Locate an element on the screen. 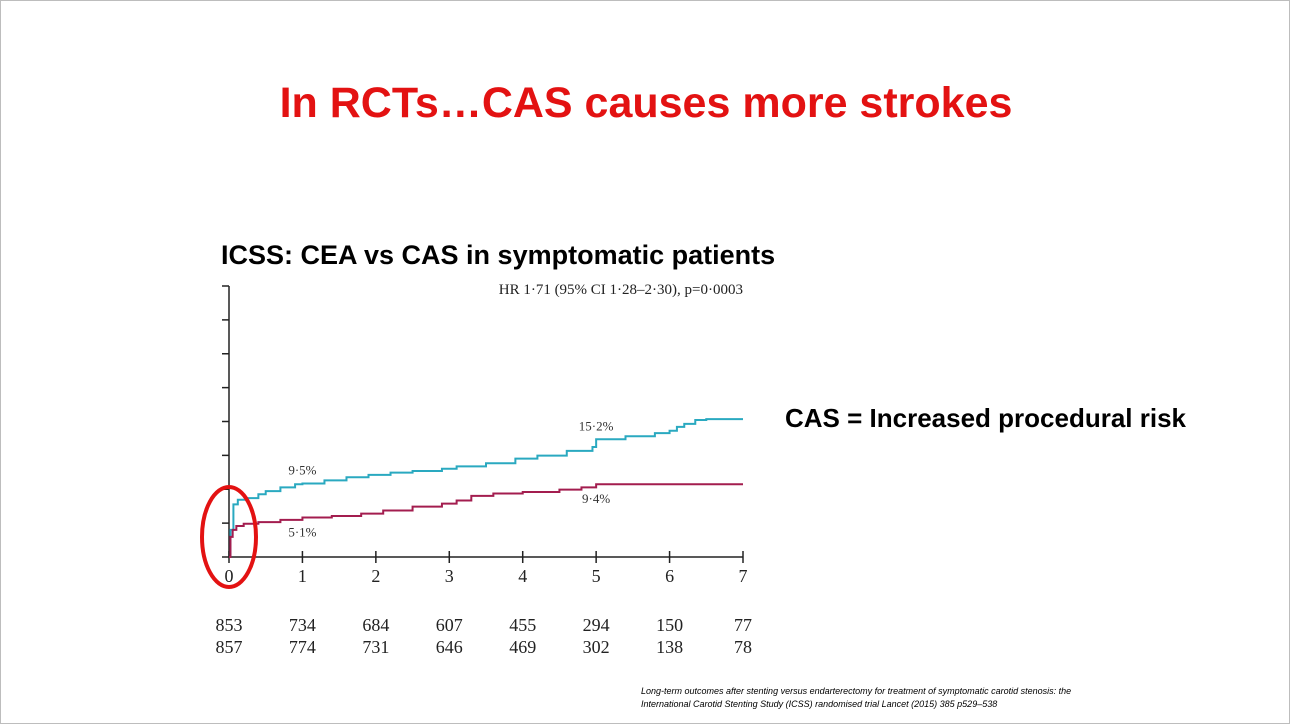  side-note: CAS = Increased procedural risk is located at coordinates (986, 418).